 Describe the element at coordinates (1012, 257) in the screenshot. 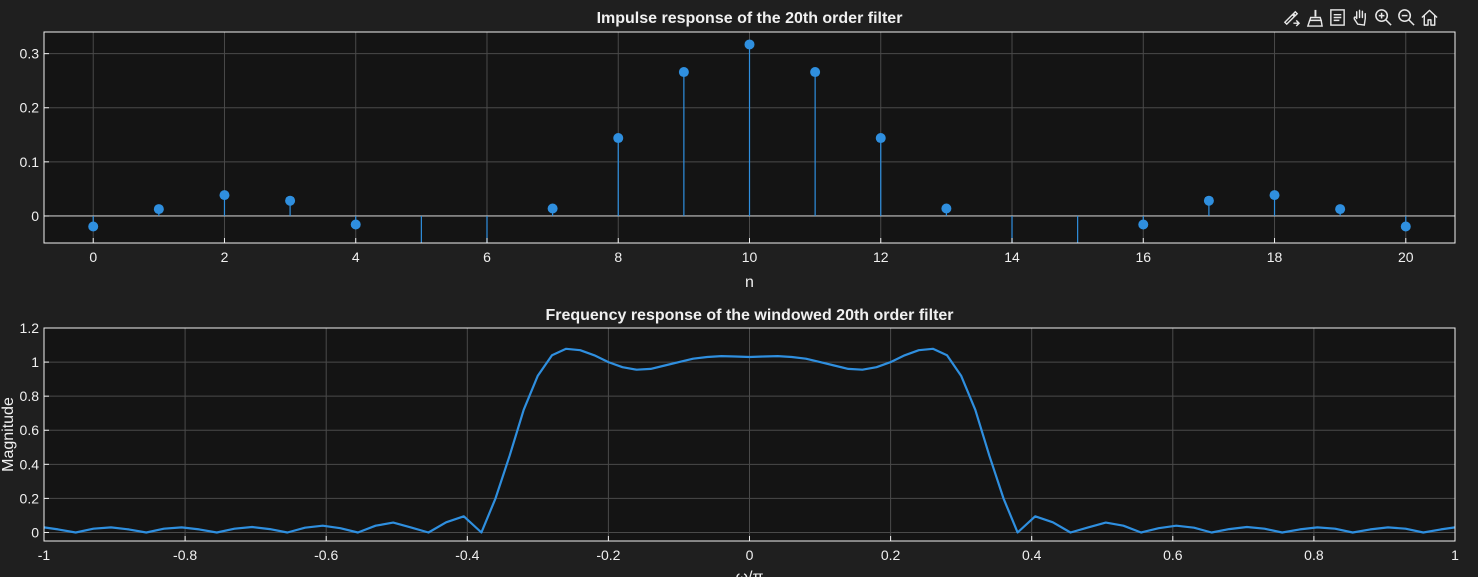

I see `x-tick-label: 14` at that location.